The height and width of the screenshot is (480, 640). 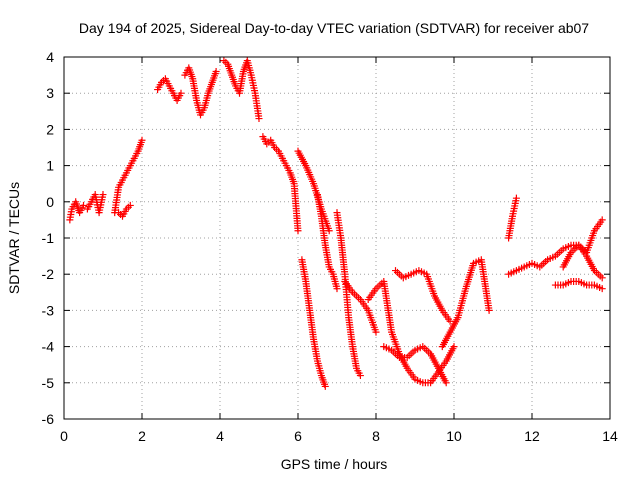 What do you see at coordinates (48, 274) in the screenshot?
I see `y-tick-label: -2` at bounding box center [48, 274].